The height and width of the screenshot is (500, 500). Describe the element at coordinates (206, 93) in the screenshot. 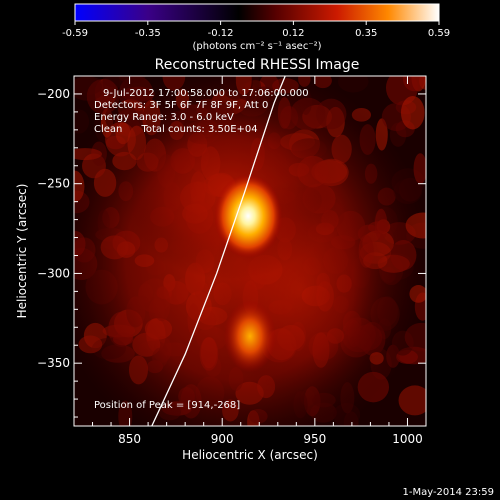

I see `annotation-time: 9-Jul-2012 17:00:58.000 to 17:06:00.000` at that location.